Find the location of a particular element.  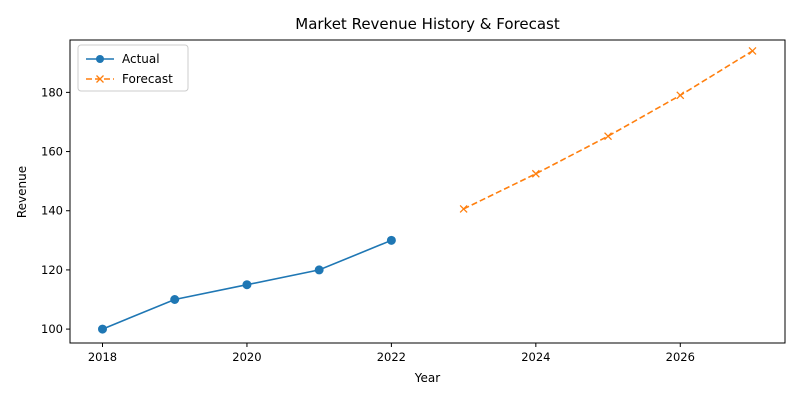

legend-marker-forecast is located at coordinates (100, 79).